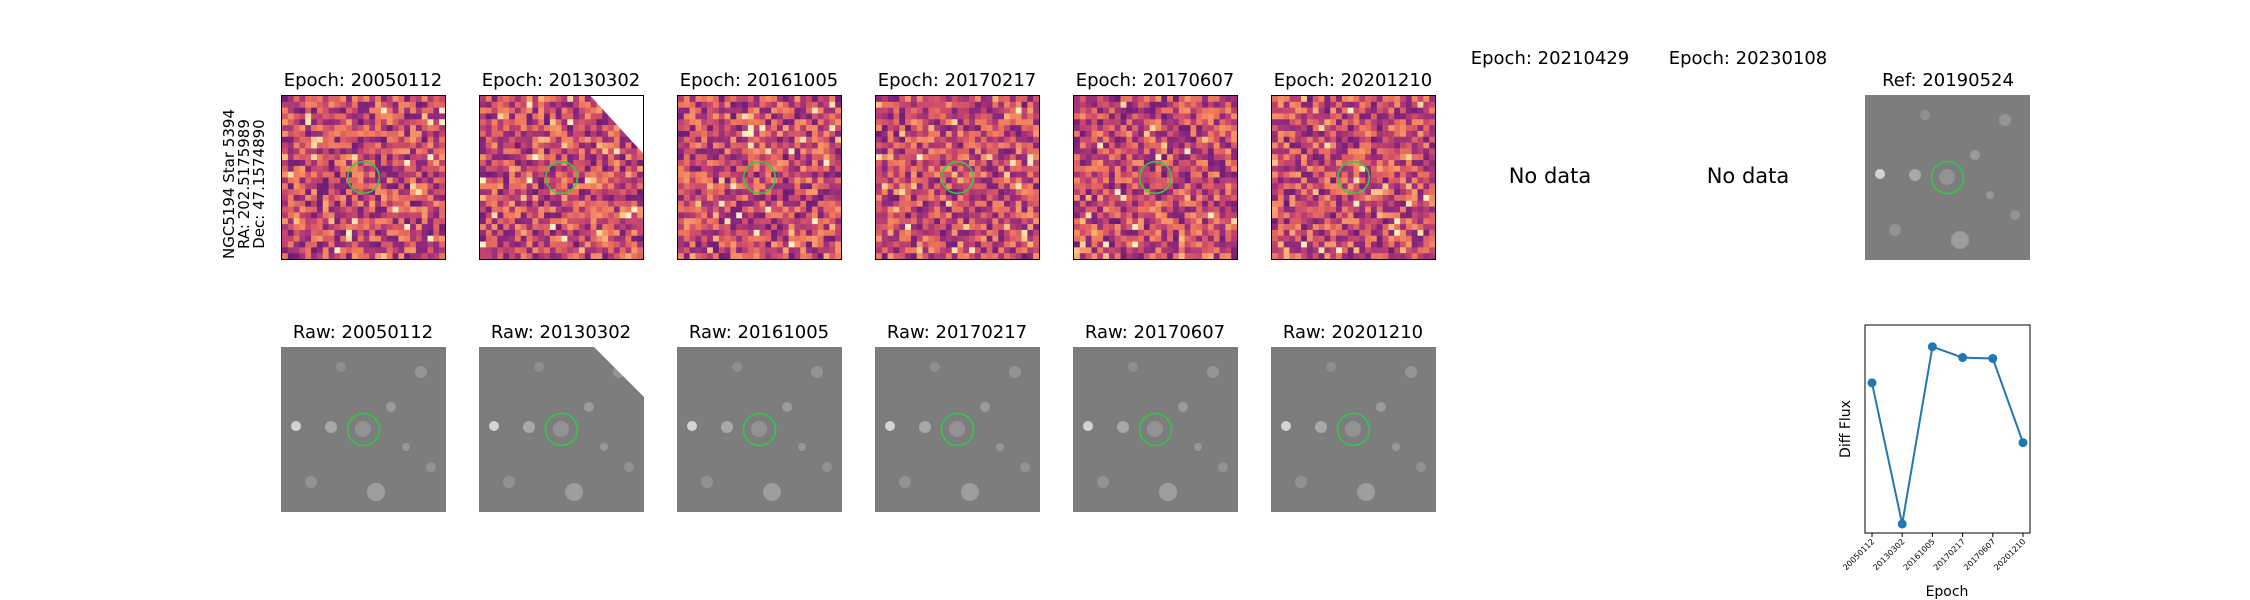  Describe the element at coordinates (957, 332) in the screenshot. I see `raw-panel-title: Raw: 20170217` at that location.